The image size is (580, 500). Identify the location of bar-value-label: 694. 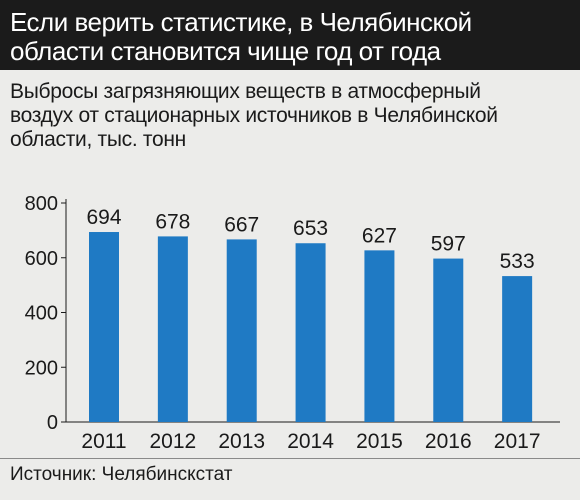
(103, 217).